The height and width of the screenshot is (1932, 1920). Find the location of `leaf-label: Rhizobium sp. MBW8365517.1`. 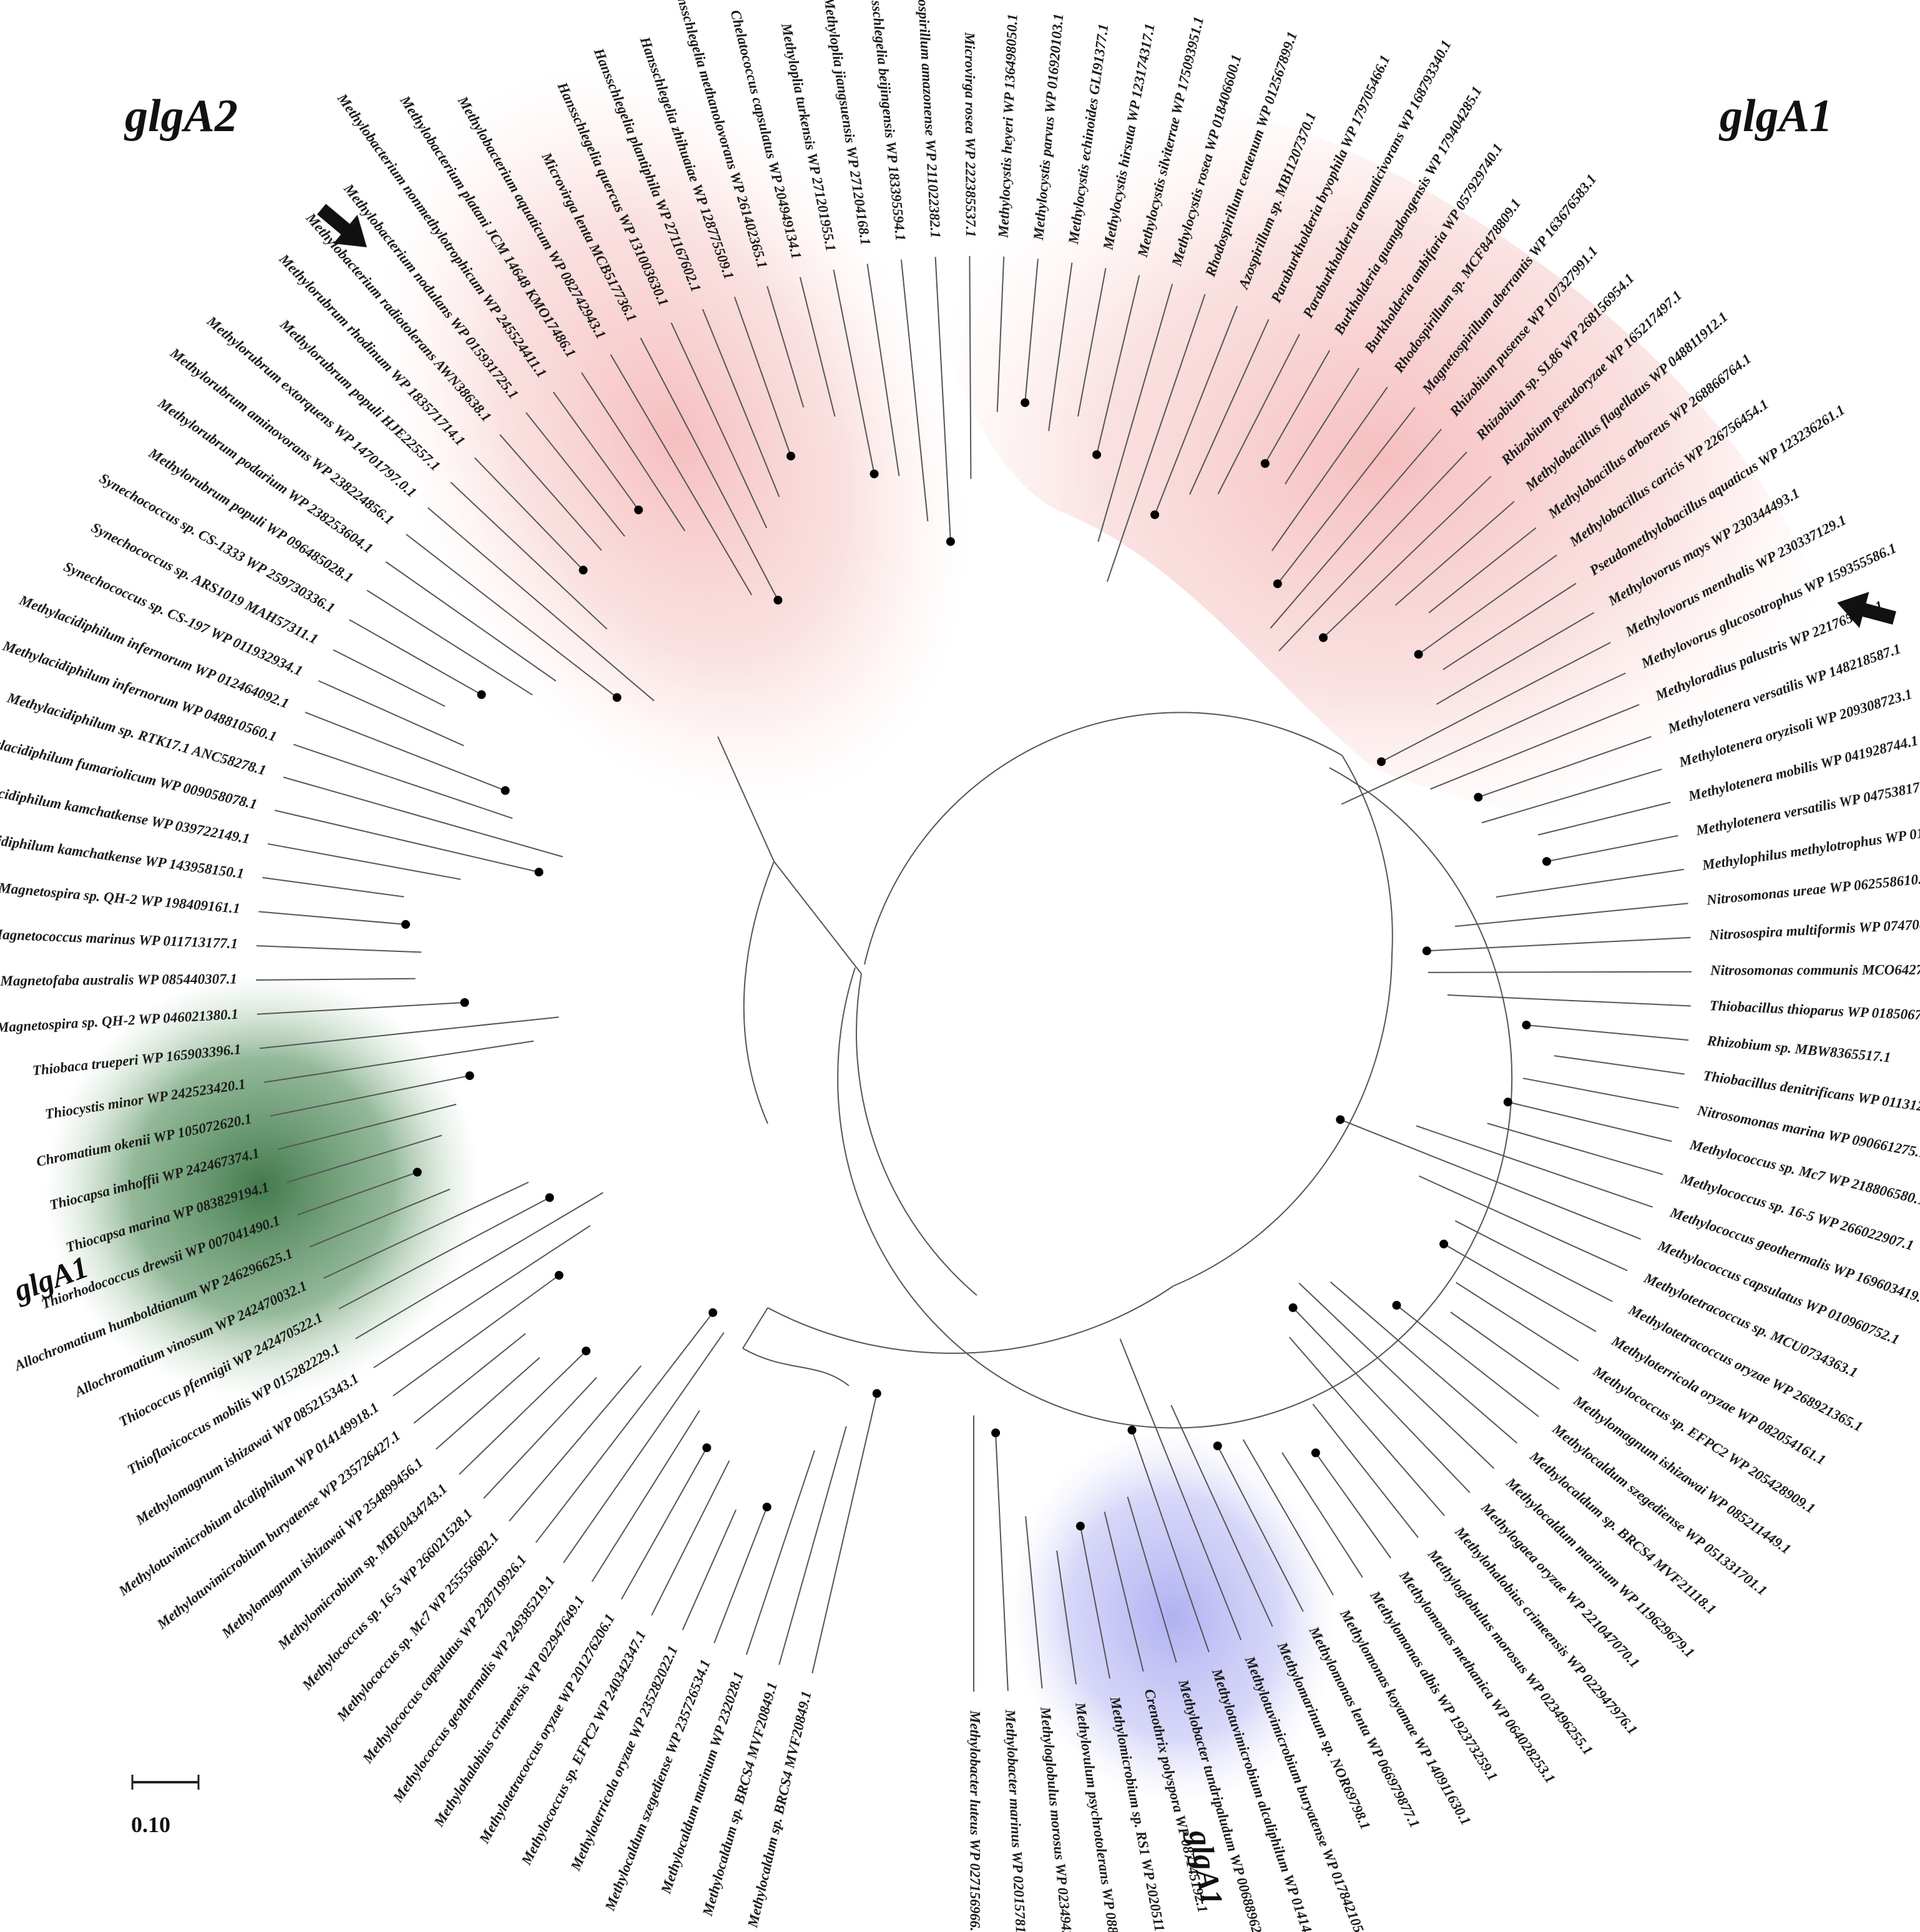

leaf-label: Rhizobium sp. MBW8365517.1 is located at coordinates (1798, 1048).